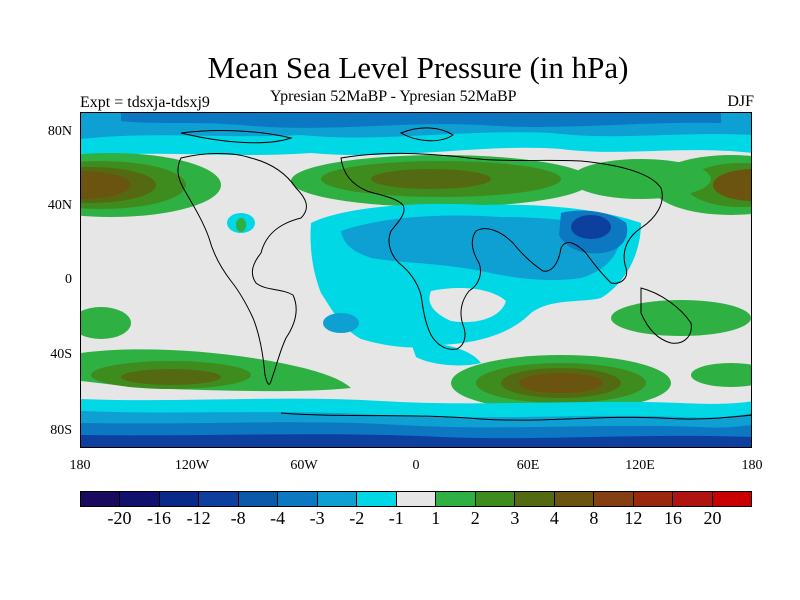 This screenshot has height=600, width=800. I want to click on lon-label-0: 0, so click(416, 465).